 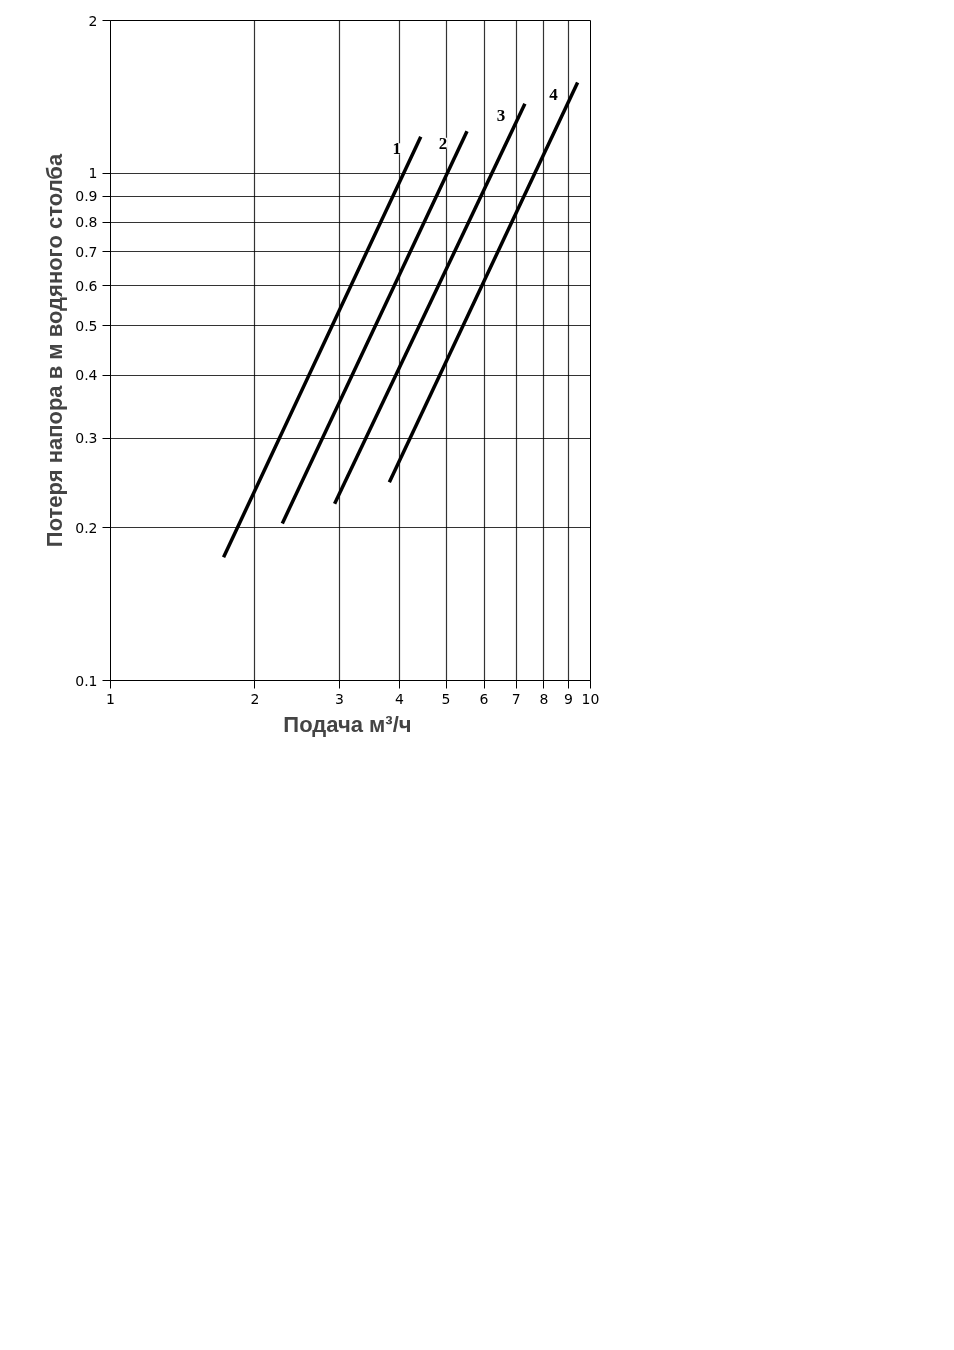 What do you see at coordinates (93, 173) in the screenshot?
I see `y-tick-label: 1` at bounding box center [93, 173].